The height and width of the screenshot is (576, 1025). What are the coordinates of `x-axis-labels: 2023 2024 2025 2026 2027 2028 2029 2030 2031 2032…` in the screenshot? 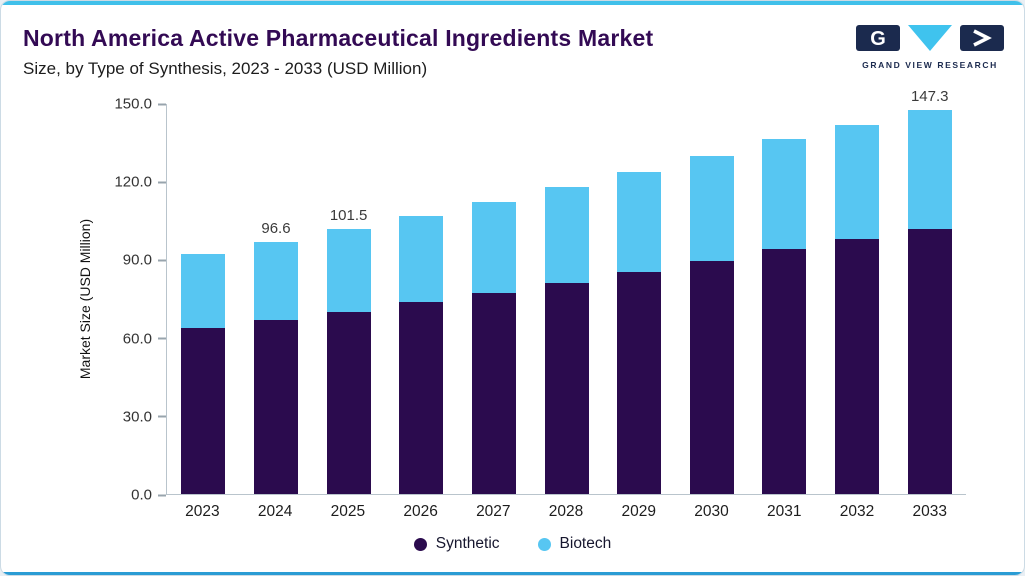 It's located at (566, 512).